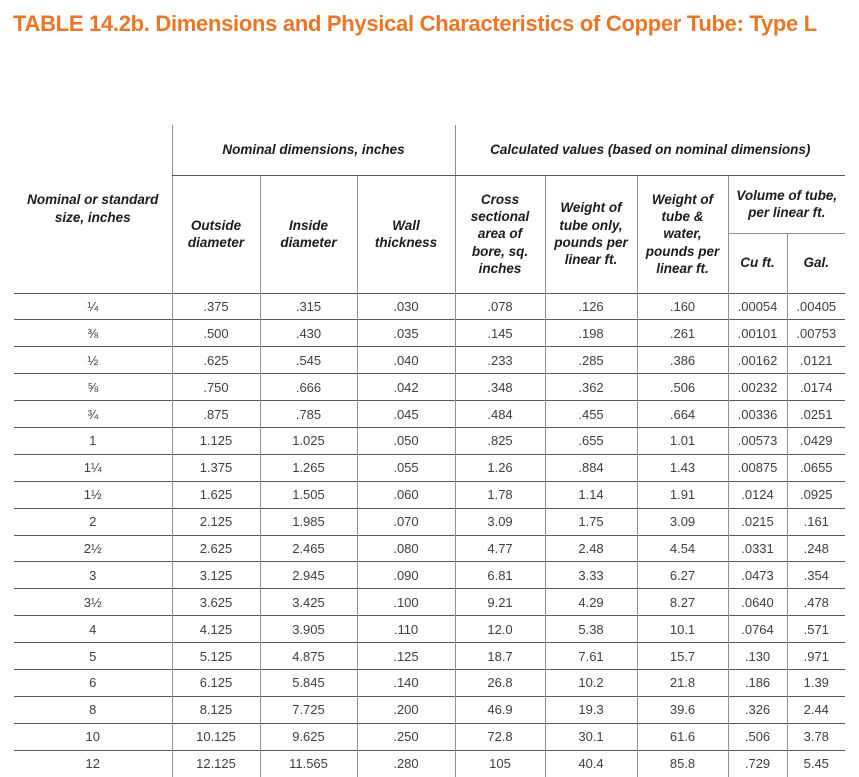 This screenshot has width=859, height=777. What do you see at coordinates (93, 521) in the screenshot?
I see `cell-nominal-size: 2` at bounding box center [93, 521].